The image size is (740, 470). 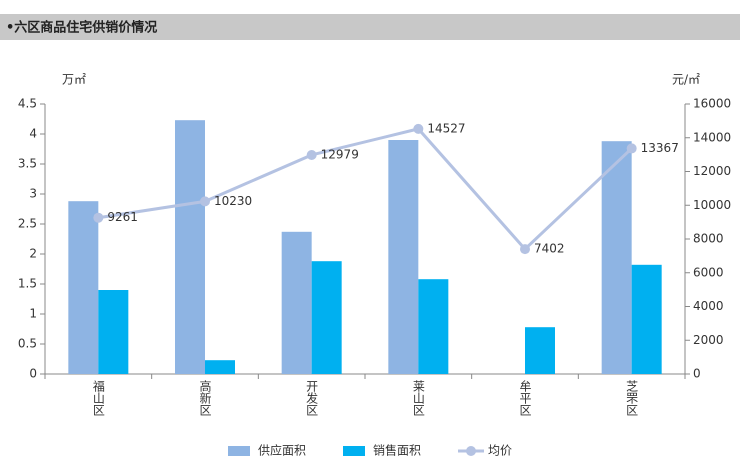 I want to click on legend-label: 均价, so click(x=500, y=451).